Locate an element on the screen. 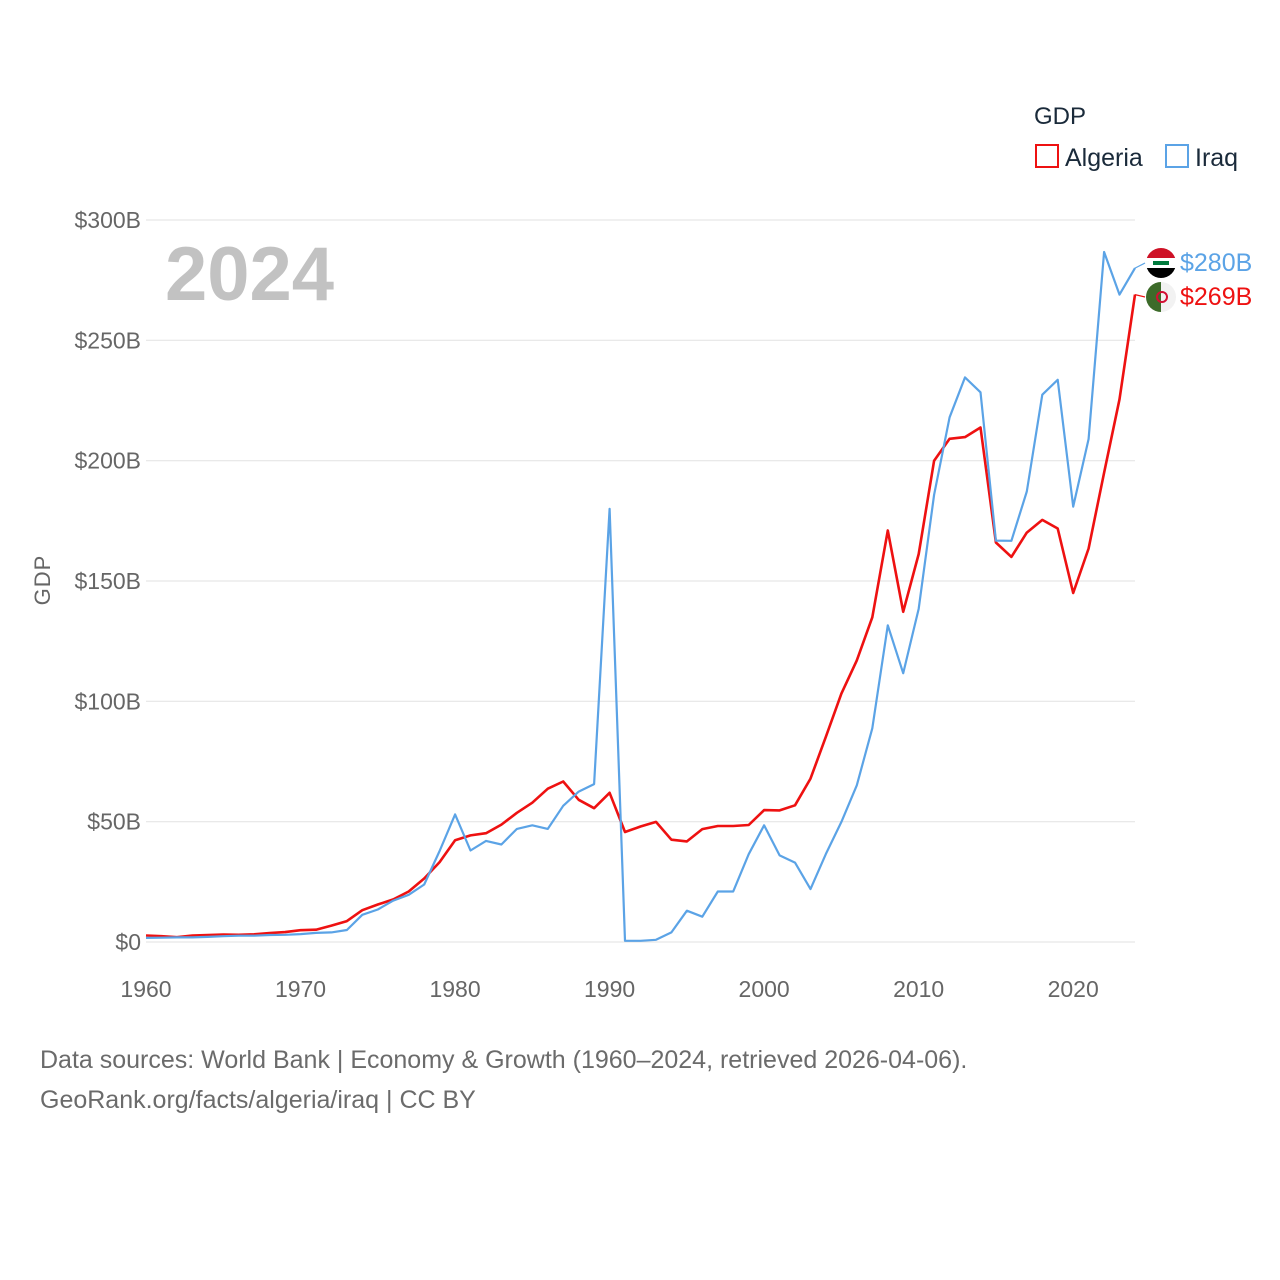 This screenshot has height=1280, width=1280. legend-item-algeria: Algeria is located at coordinates (1089, 158).